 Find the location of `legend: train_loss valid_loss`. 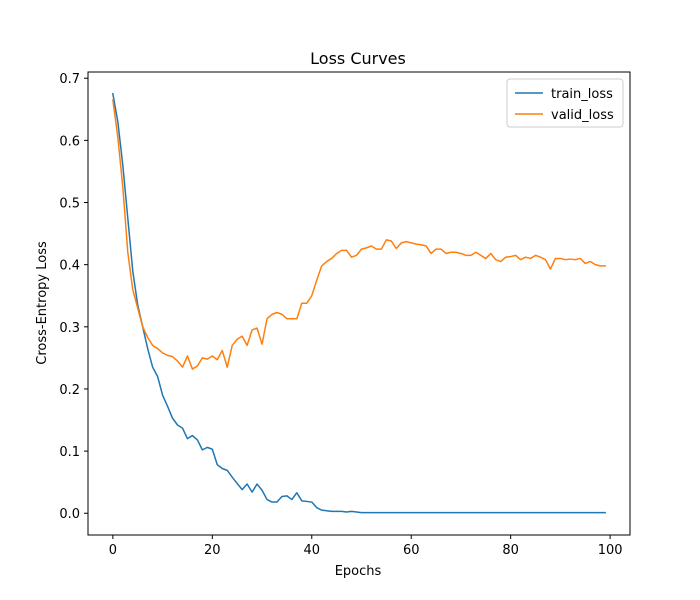

legend: train_loss valid_loss is located at coordinates (565, 103).